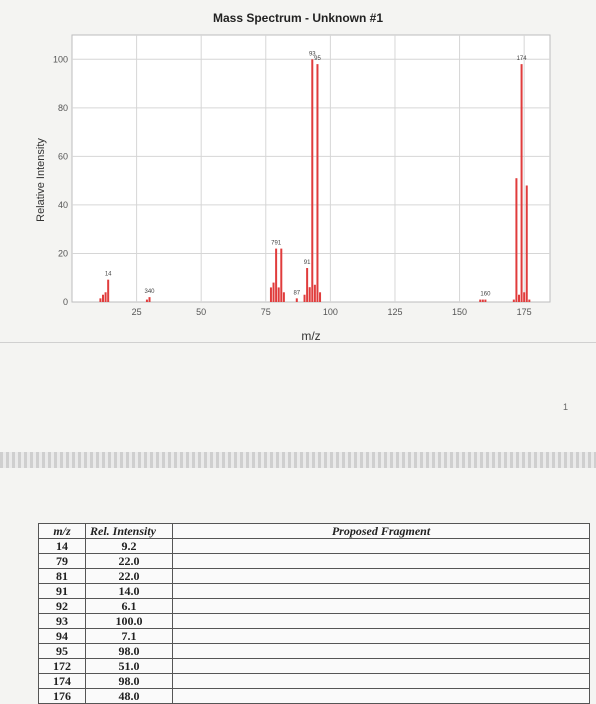  I want to click on cell-intensity: 9.2, so click(129, 546).